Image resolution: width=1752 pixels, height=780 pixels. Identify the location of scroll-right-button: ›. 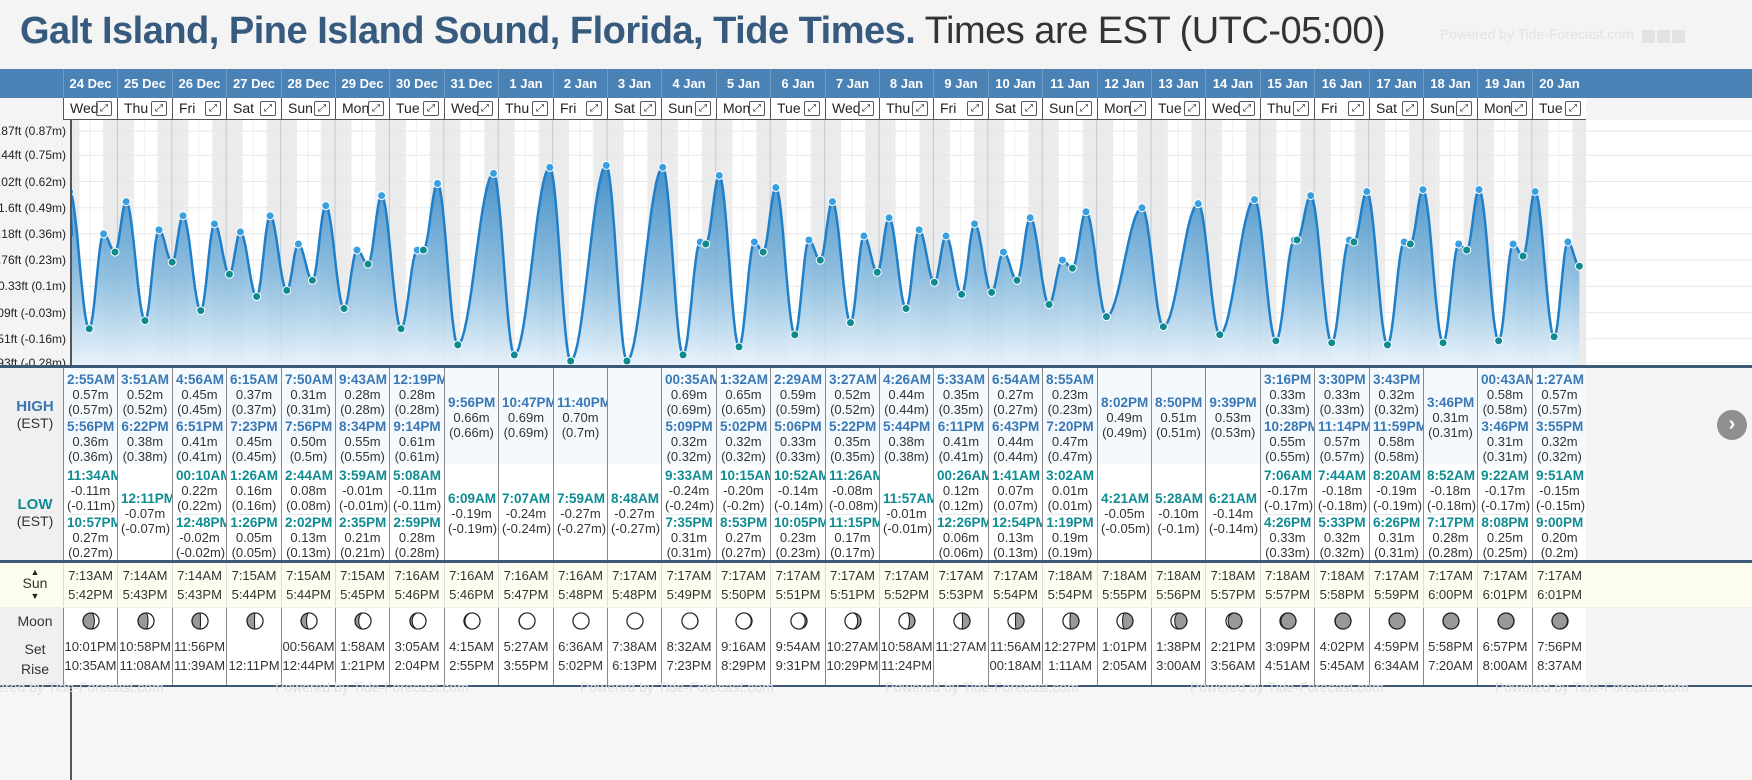
(1732, 425).